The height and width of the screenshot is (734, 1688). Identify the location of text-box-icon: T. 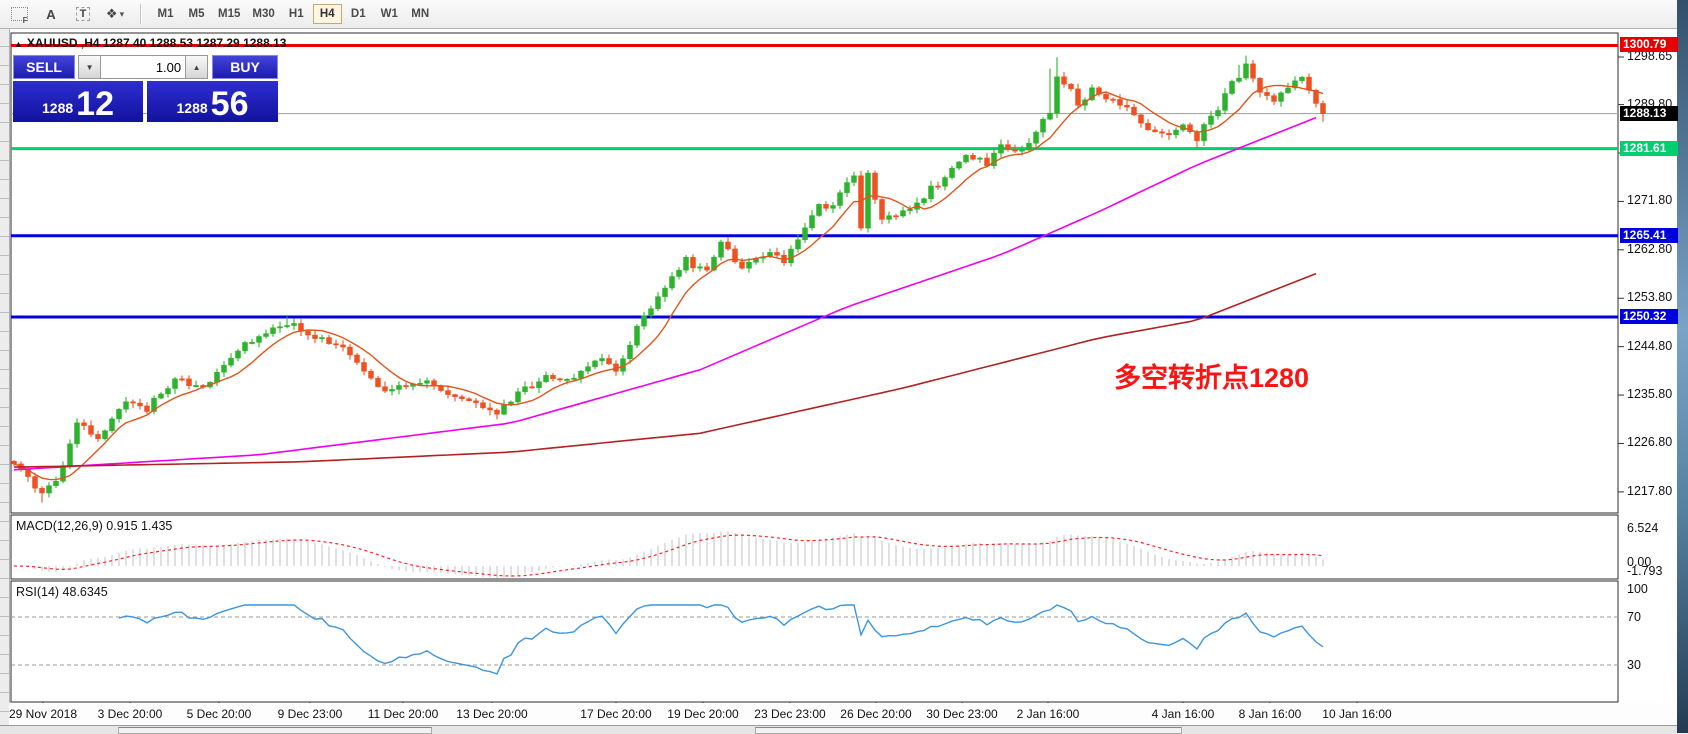
(83, 14).